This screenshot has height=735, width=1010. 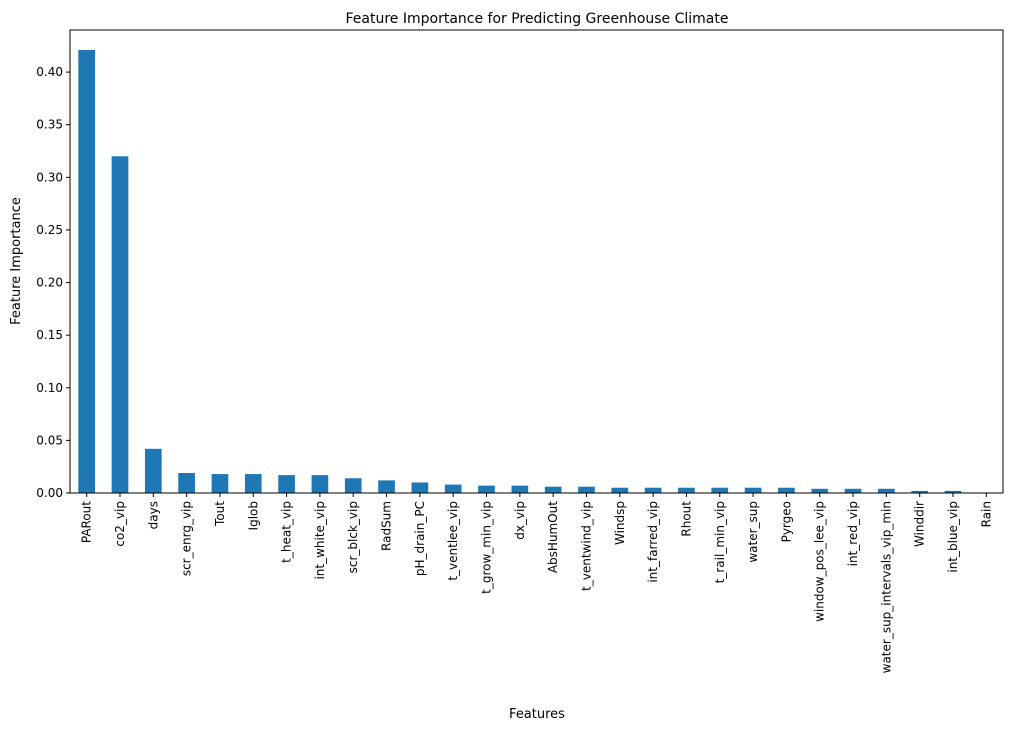 I want to click on bar-abshumout, so click(x=553, y=489).